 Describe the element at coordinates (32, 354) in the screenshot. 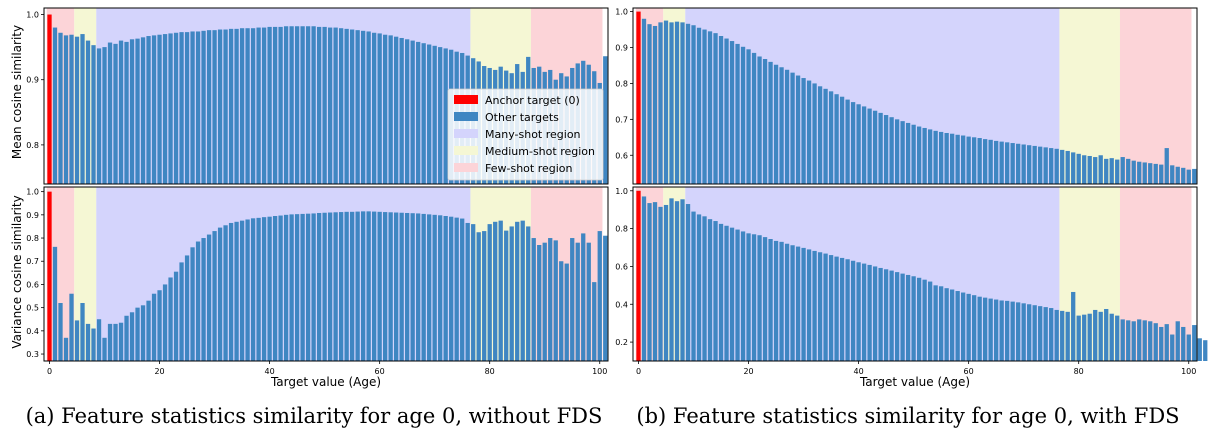

I see `y-tick-label: 0.3` at that location.